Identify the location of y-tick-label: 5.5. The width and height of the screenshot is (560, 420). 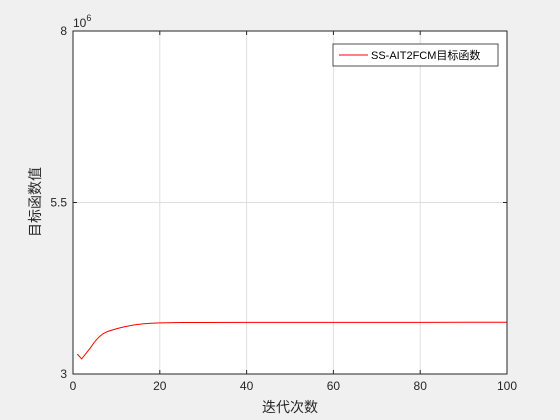
(58, 203).